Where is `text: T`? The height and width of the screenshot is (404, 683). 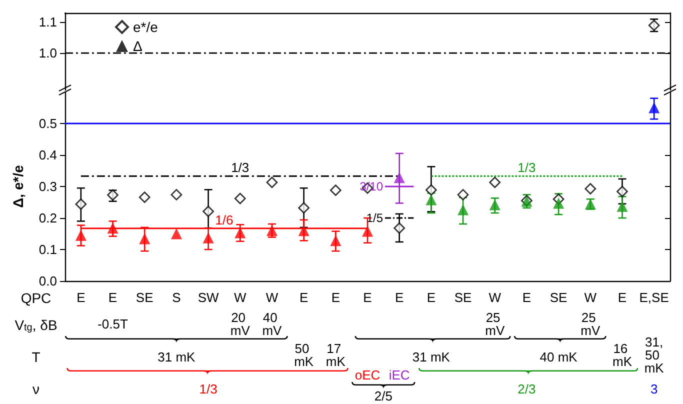
text: T is located at coordinates (36, 357).